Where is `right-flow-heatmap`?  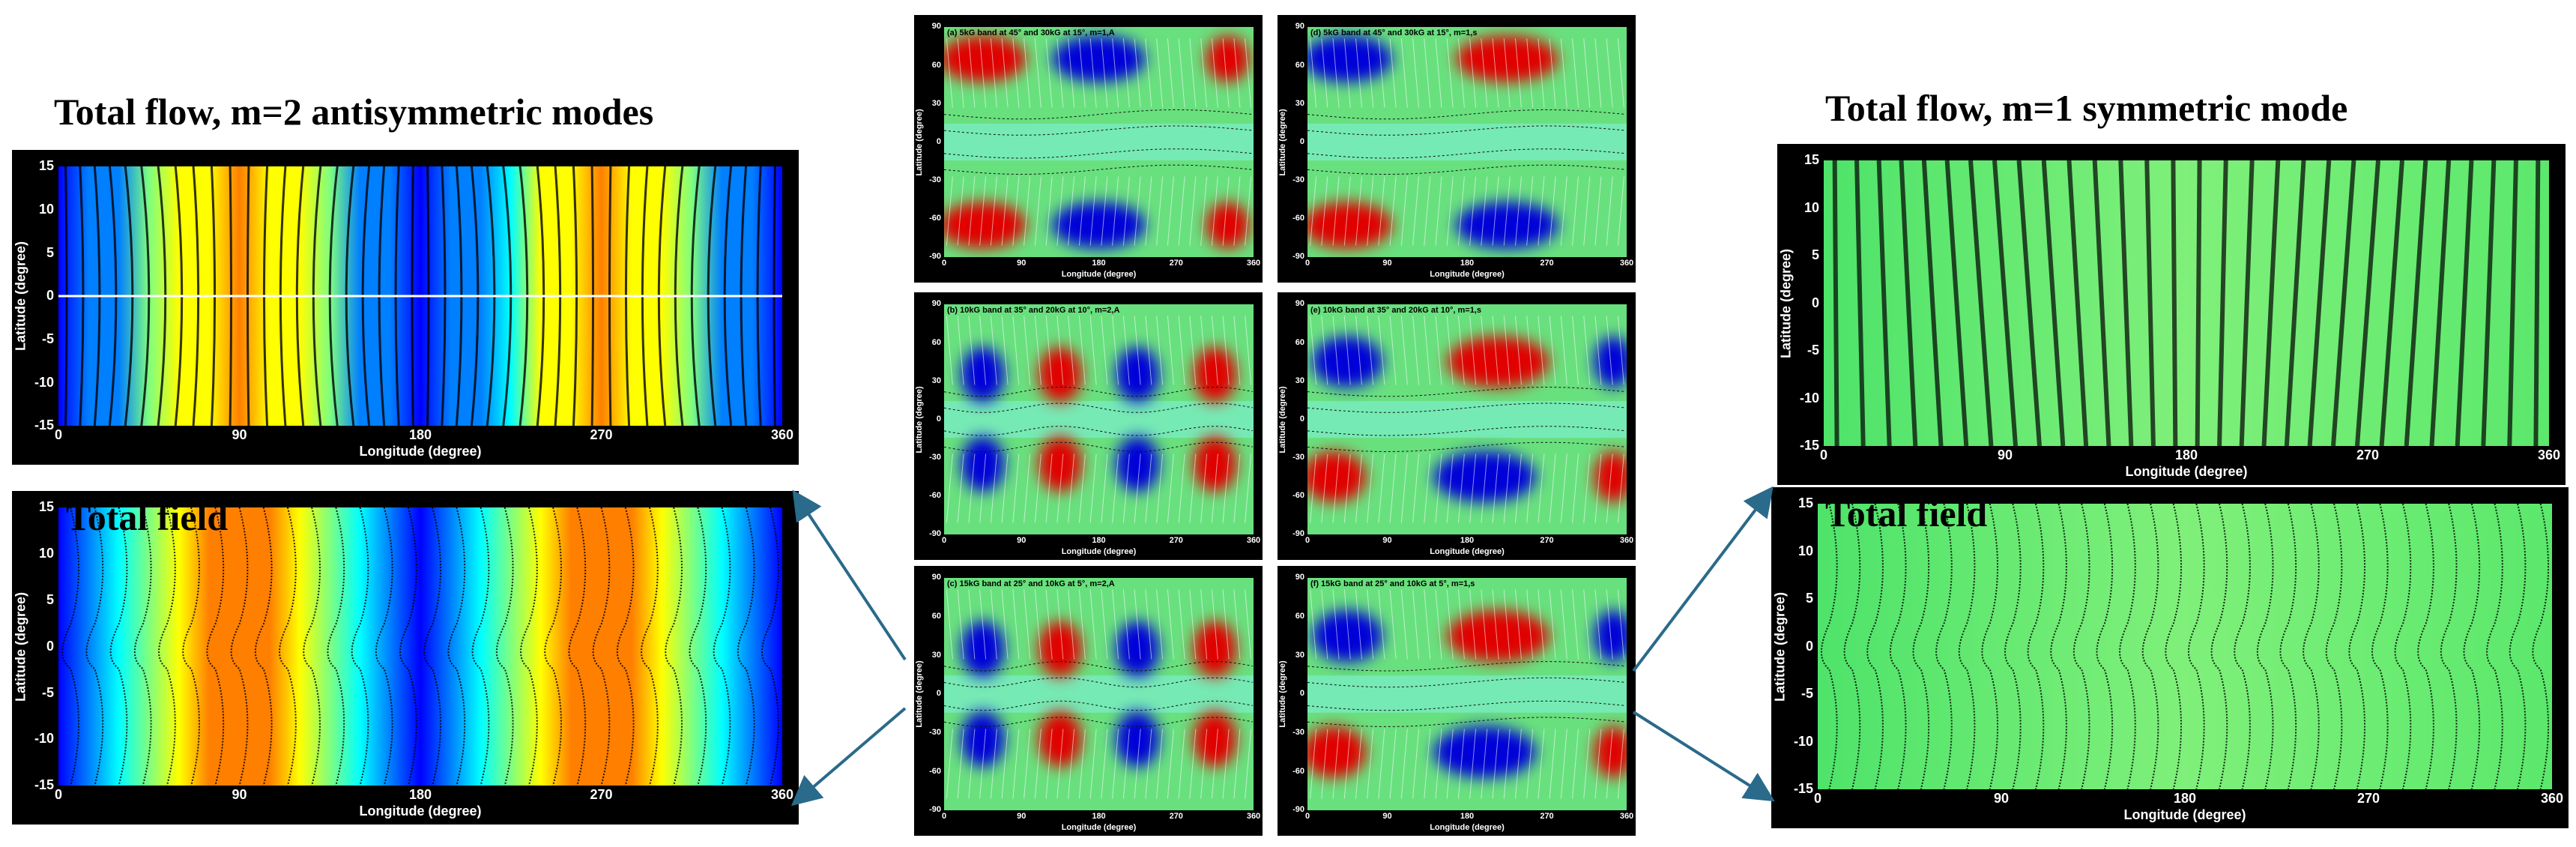
right-flow-heatmap is located at coordinates (2186, 303).